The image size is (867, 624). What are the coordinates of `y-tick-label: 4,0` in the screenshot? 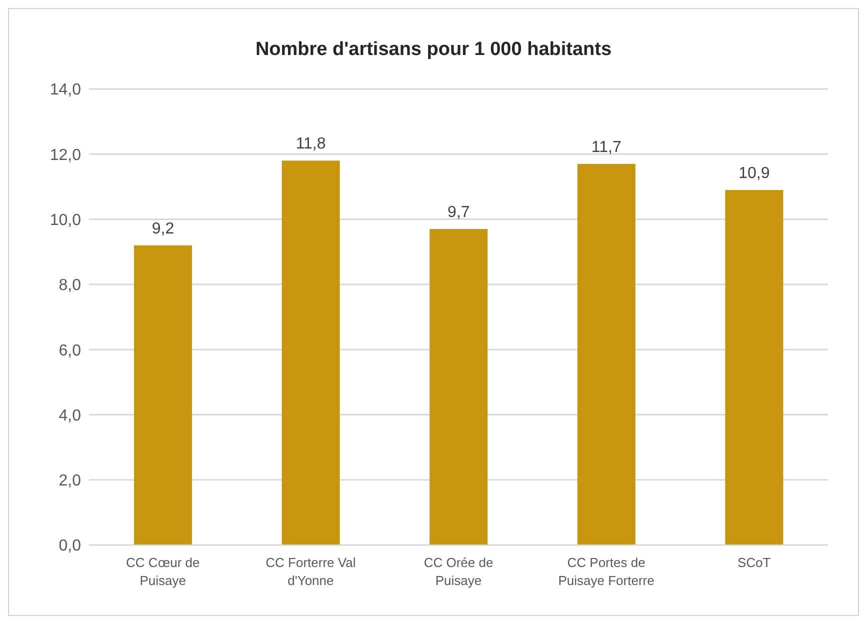 It's located at (70, 415).